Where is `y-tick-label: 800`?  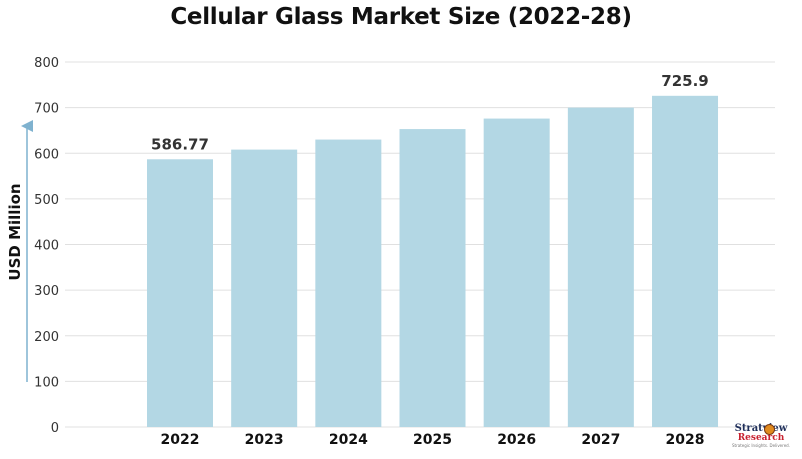 y-tick-label: 800 is located at coordinates (46, 63).